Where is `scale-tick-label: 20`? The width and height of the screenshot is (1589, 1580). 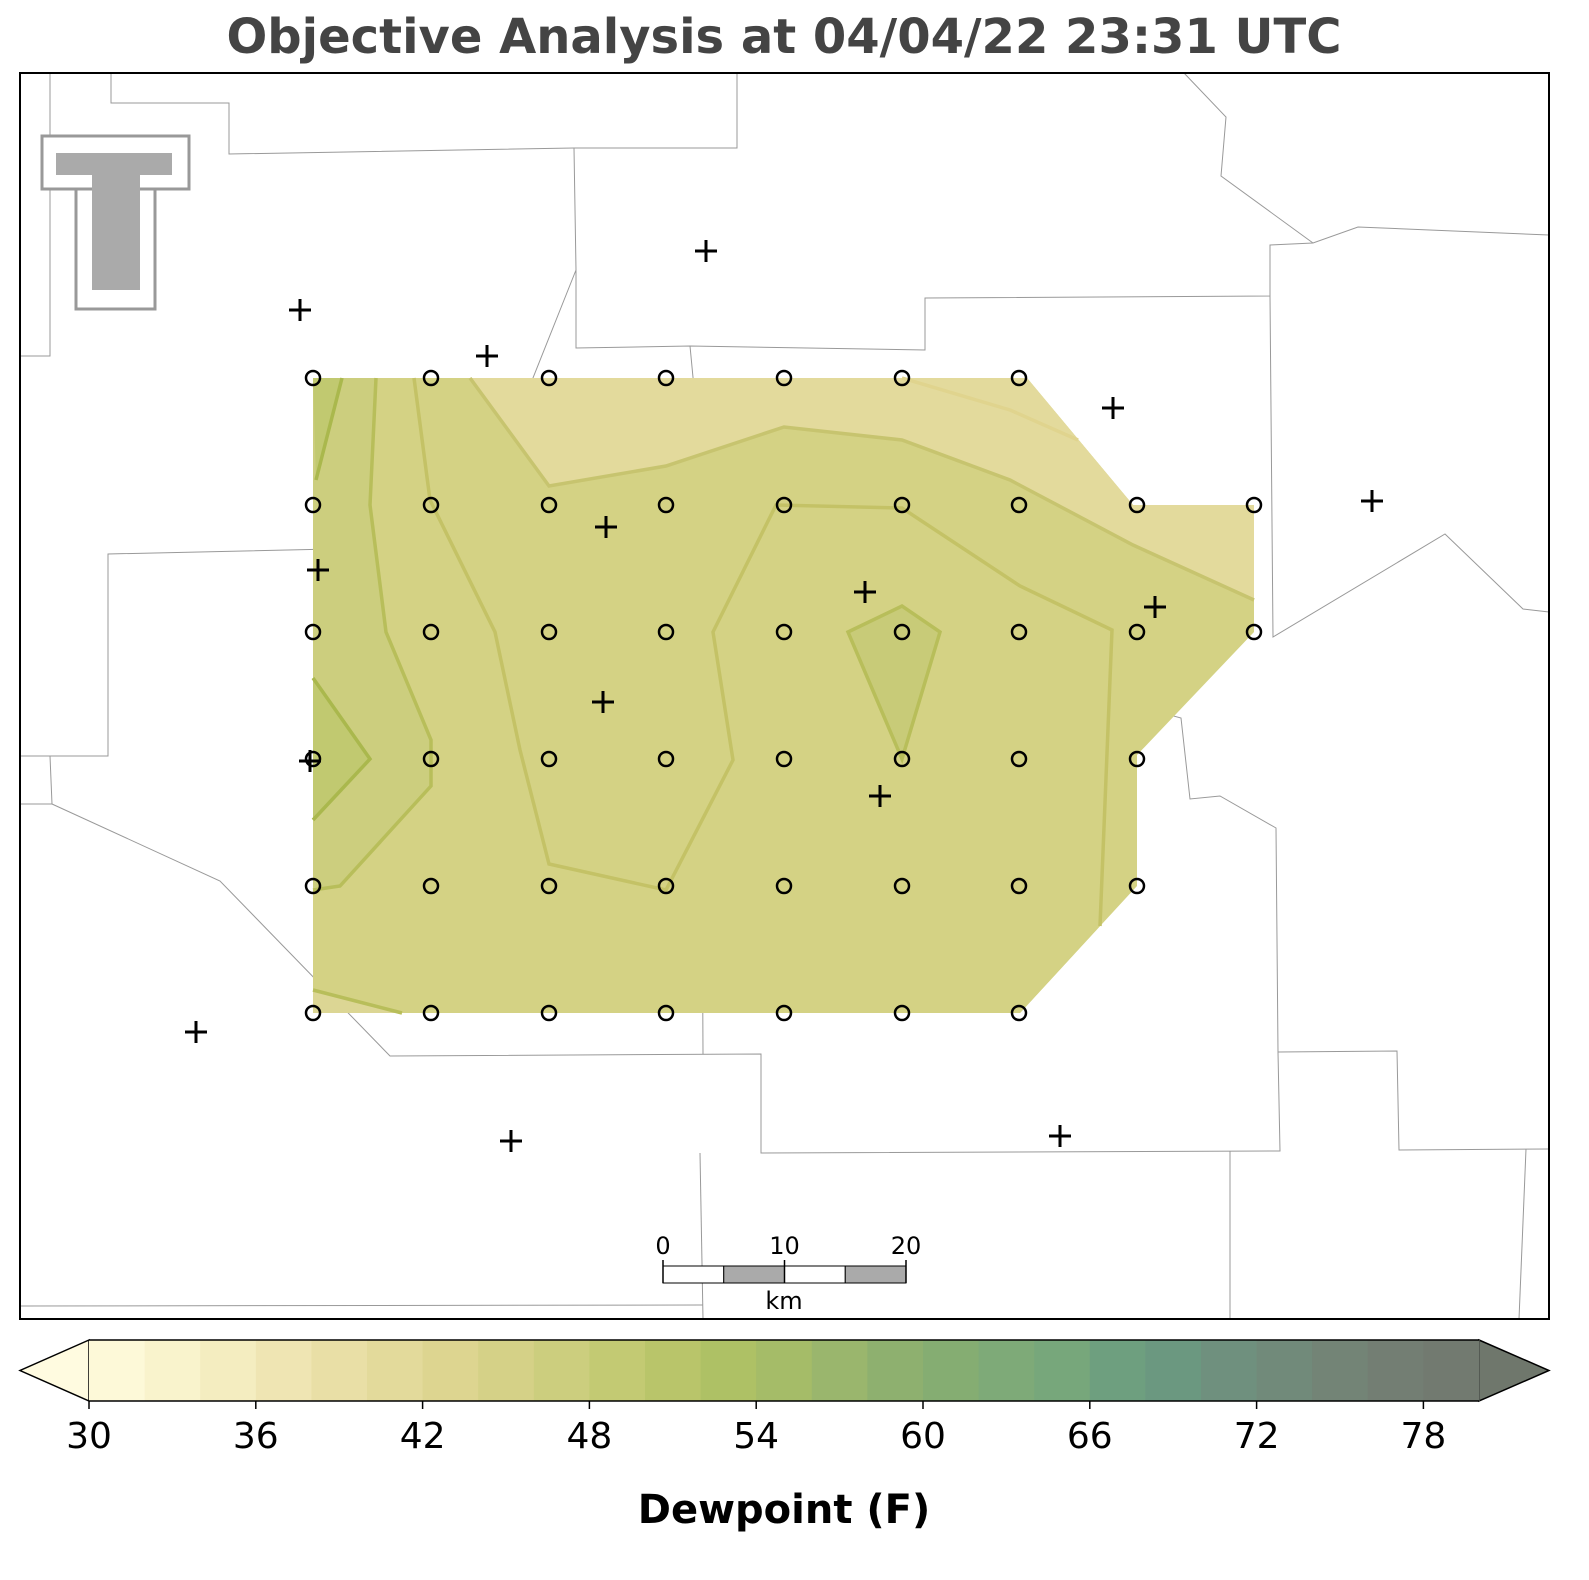
scale-tick-label: 20 is located at coordinates (906, 1246).